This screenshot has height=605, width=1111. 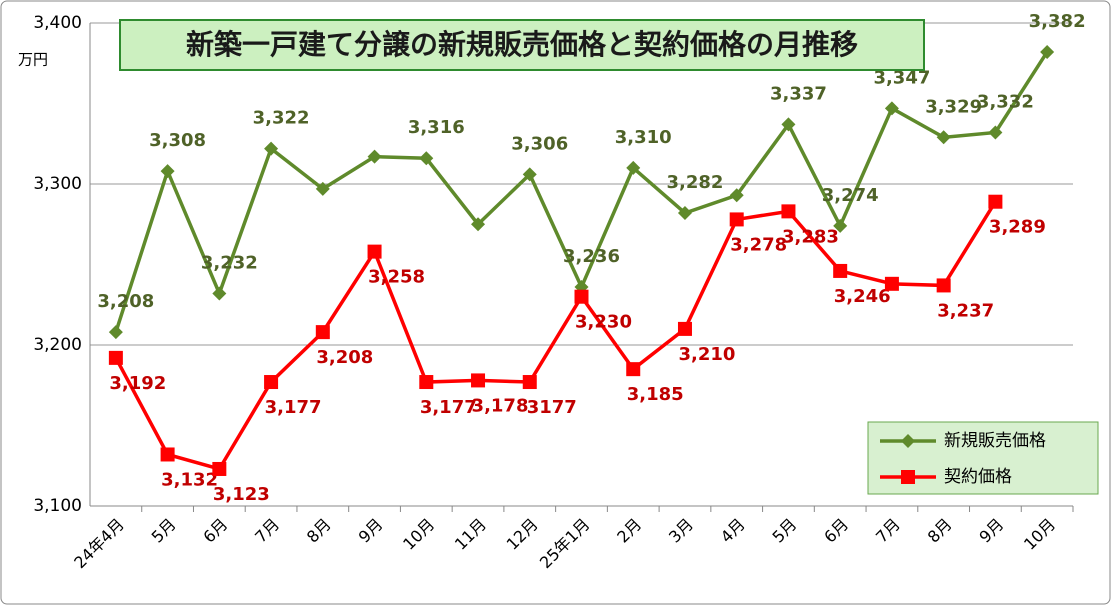 What do you see at coordinates (995, 441) in the screenshot?
I see `legend-label: 新規販売価格` at bounding box center [995, 441].